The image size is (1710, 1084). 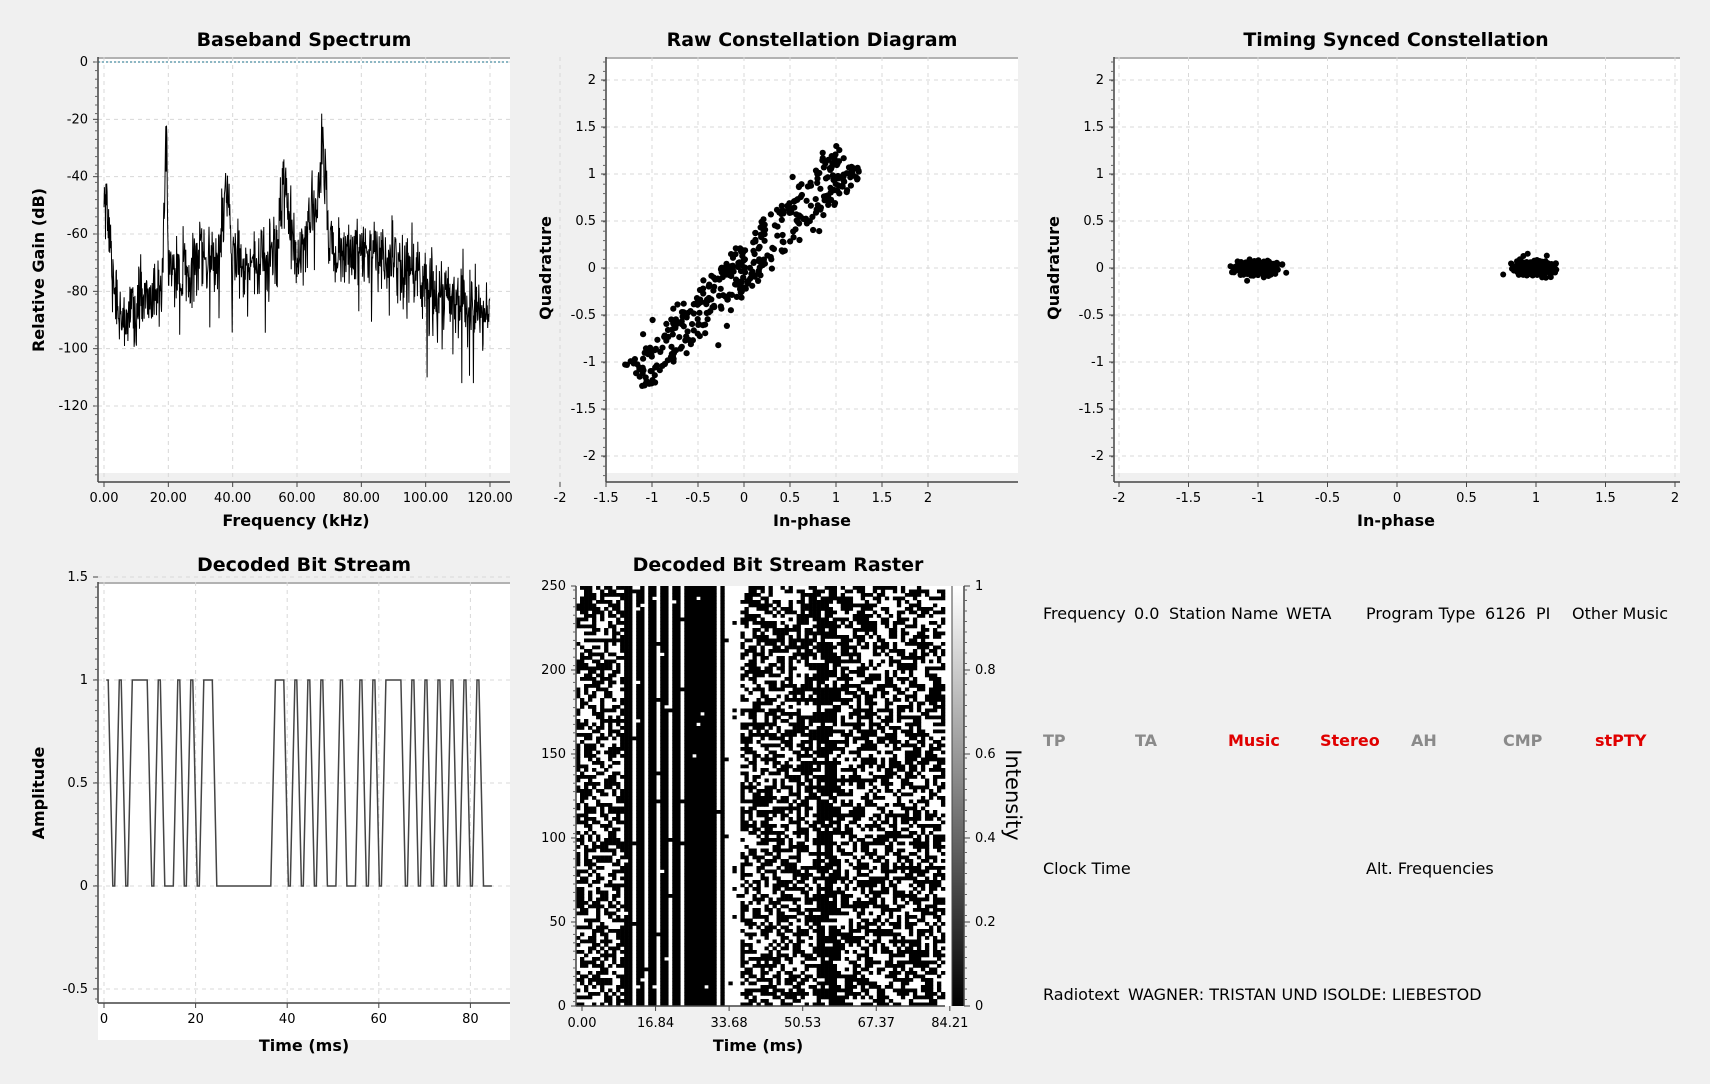 What do you see at coordinates (168, 498) in the screenshot?
I see `spectrum-xtick: 20.00` at bounding box center [168, 498].